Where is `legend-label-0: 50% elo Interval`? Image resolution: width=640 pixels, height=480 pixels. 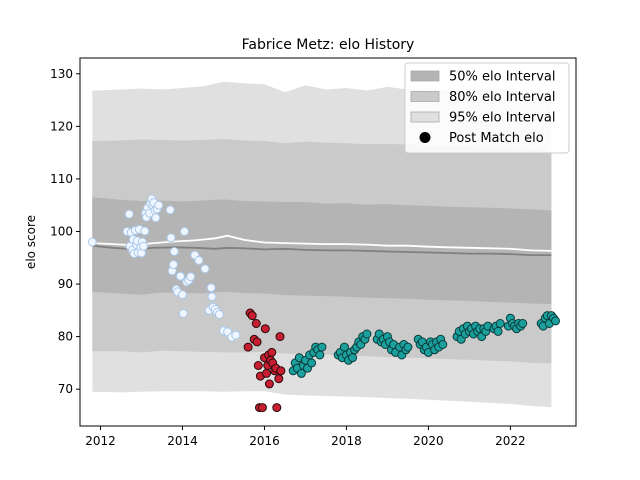 legend-label-0: 50% elo Interval is located at coordinates (502, 77).